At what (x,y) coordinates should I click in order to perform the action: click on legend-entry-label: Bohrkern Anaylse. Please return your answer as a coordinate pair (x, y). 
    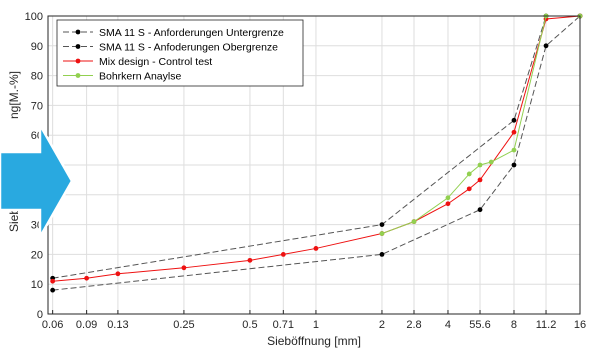
    Looking at the image, I should click on (140, 77).